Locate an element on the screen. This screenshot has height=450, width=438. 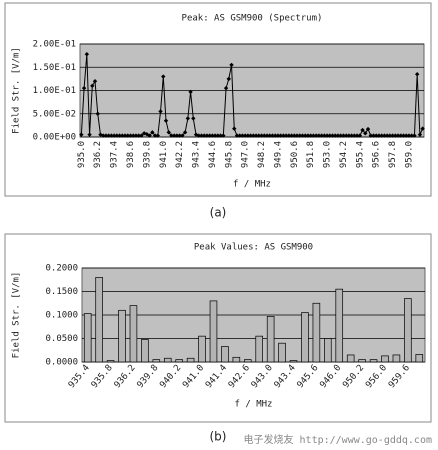
x-tick-label: 938.6 is located at coordinates (131, 154).